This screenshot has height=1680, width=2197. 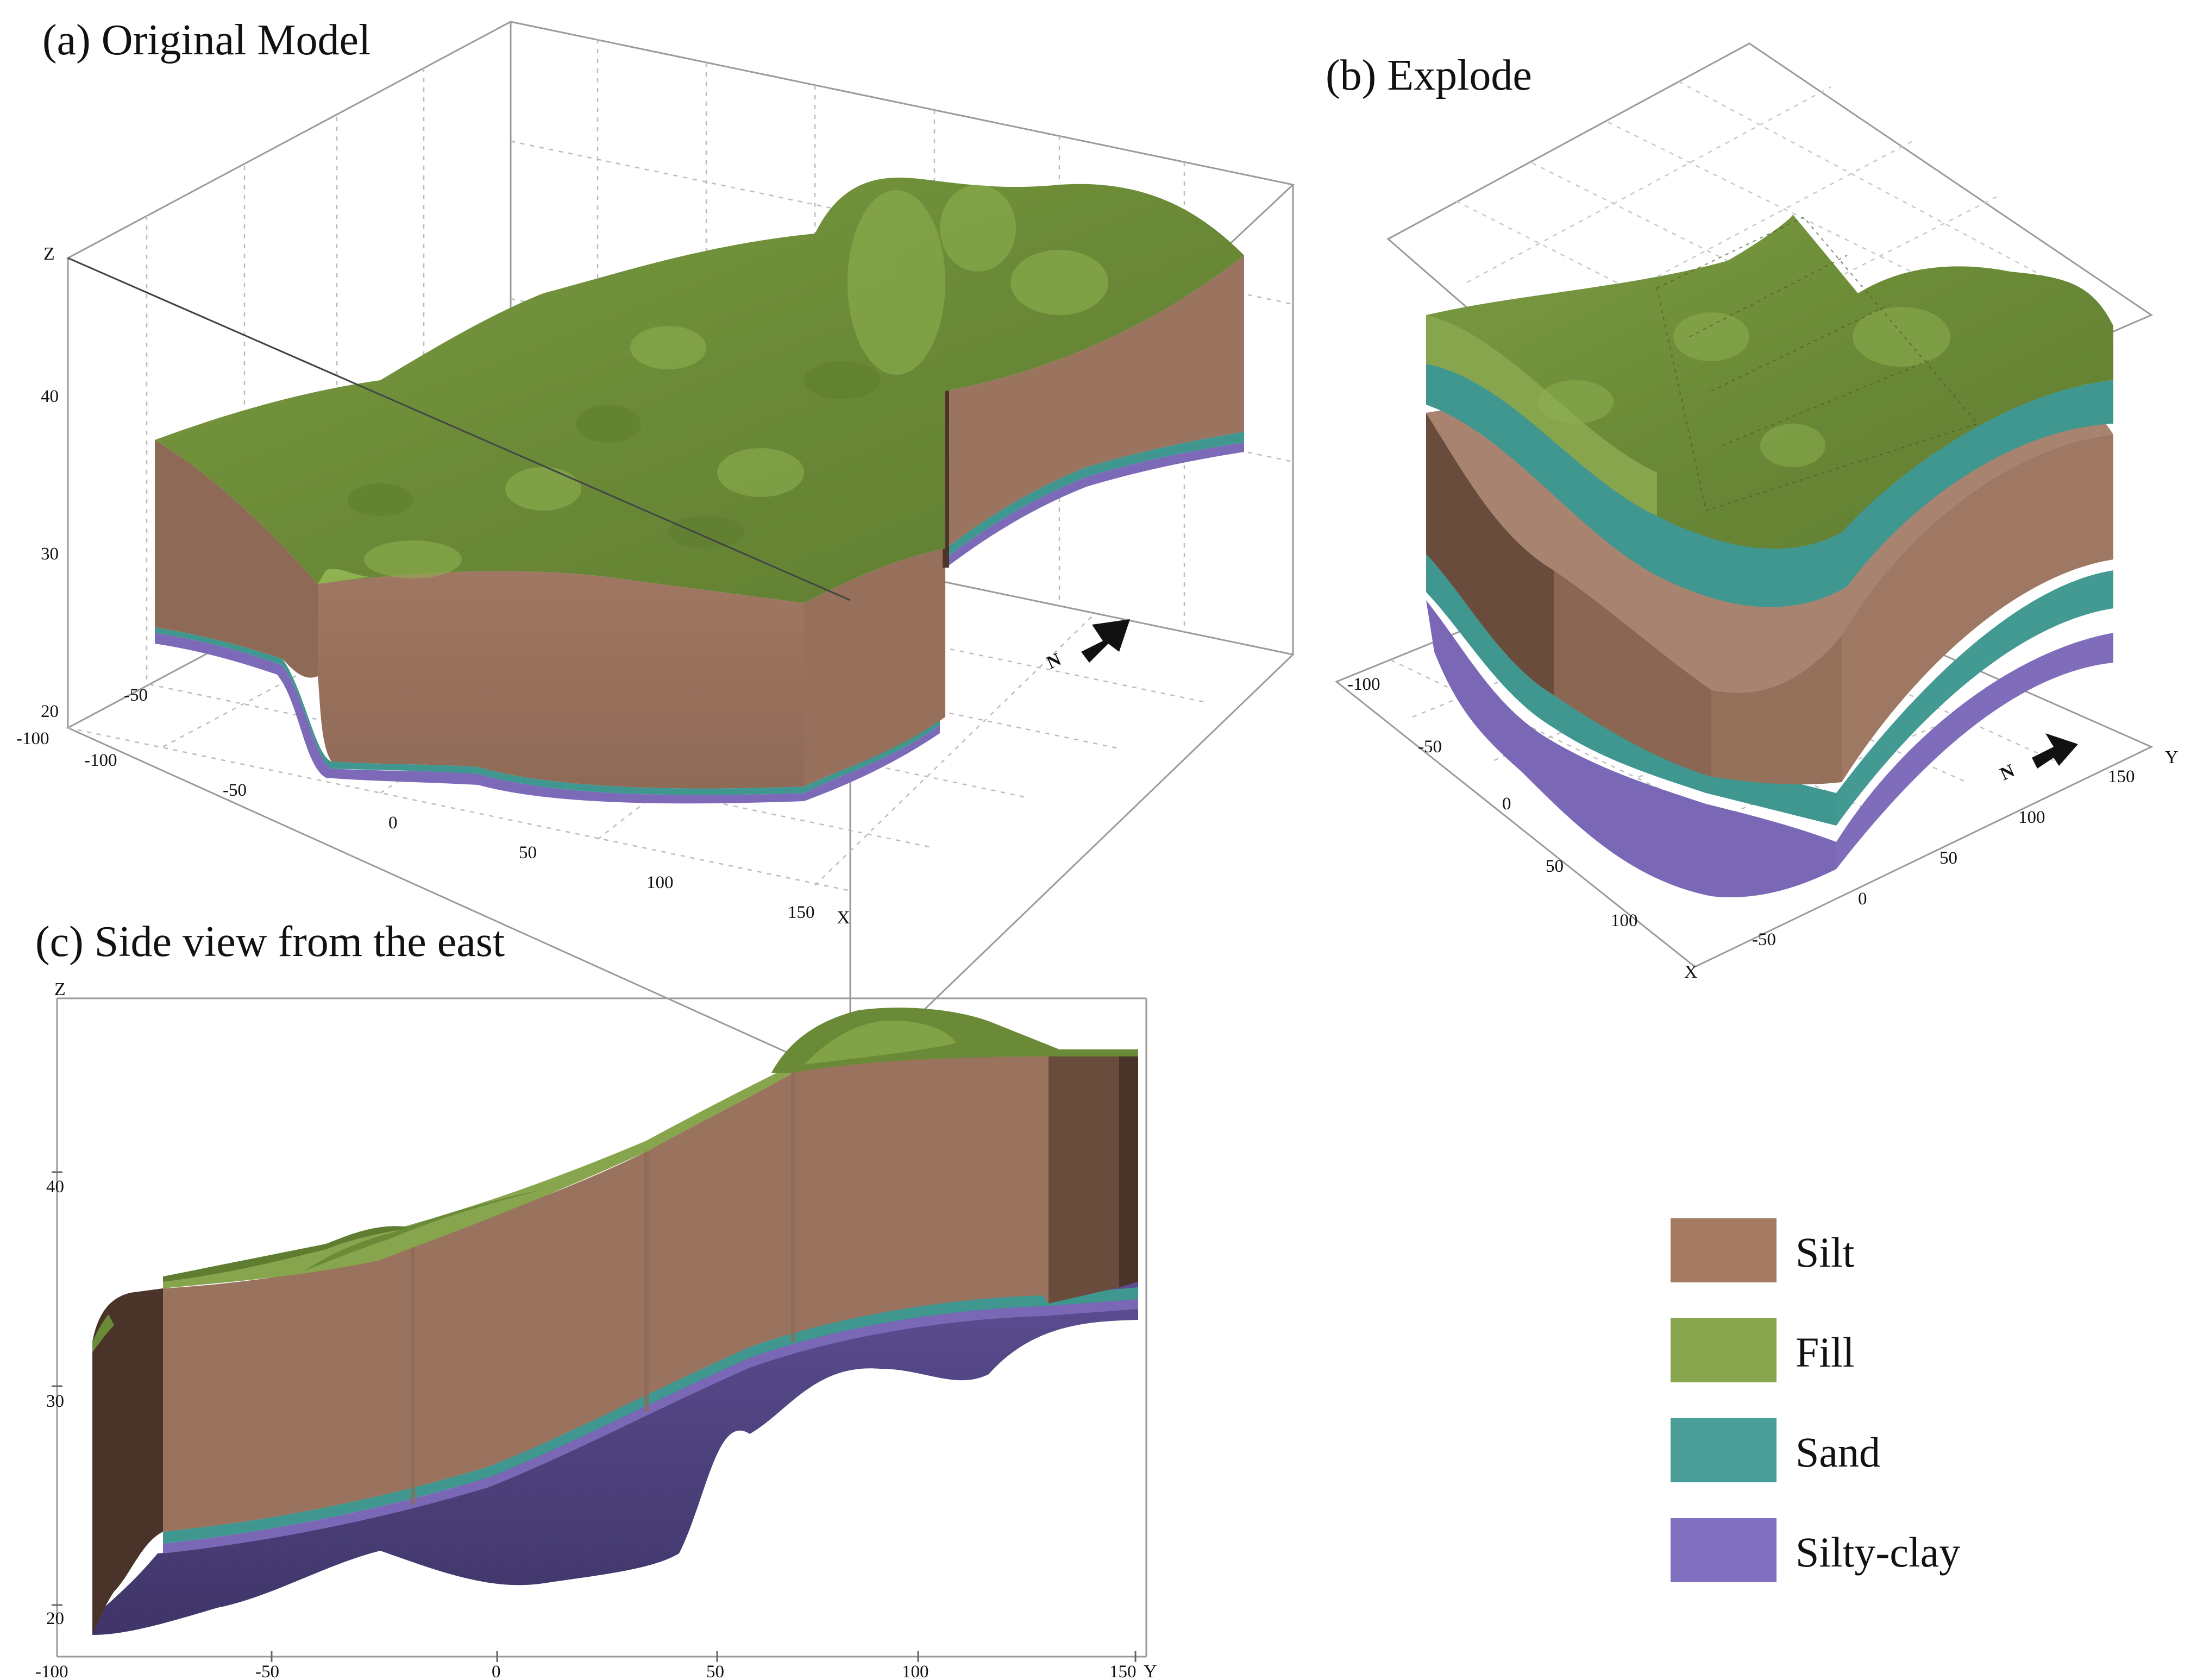 What do you see at coordinates (49, 254) in the screenshot?
I see `panel-a-axis-z: Z` at bounding box center [49, 254].